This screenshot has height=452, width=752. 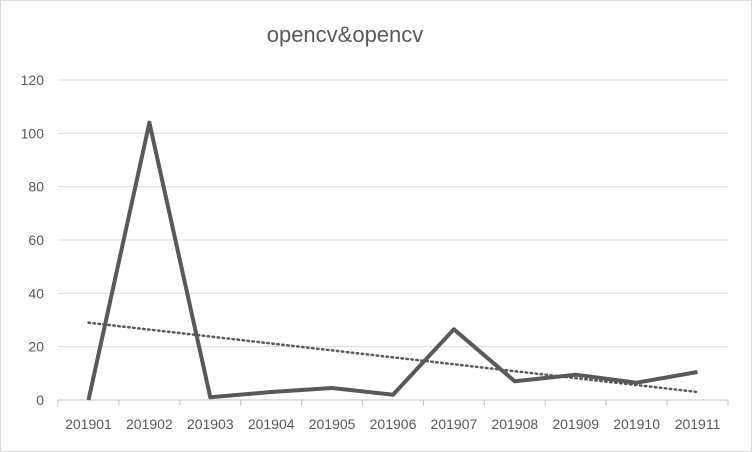 I want to click on x-tick-label: 201903, so click(x=210, y=424).